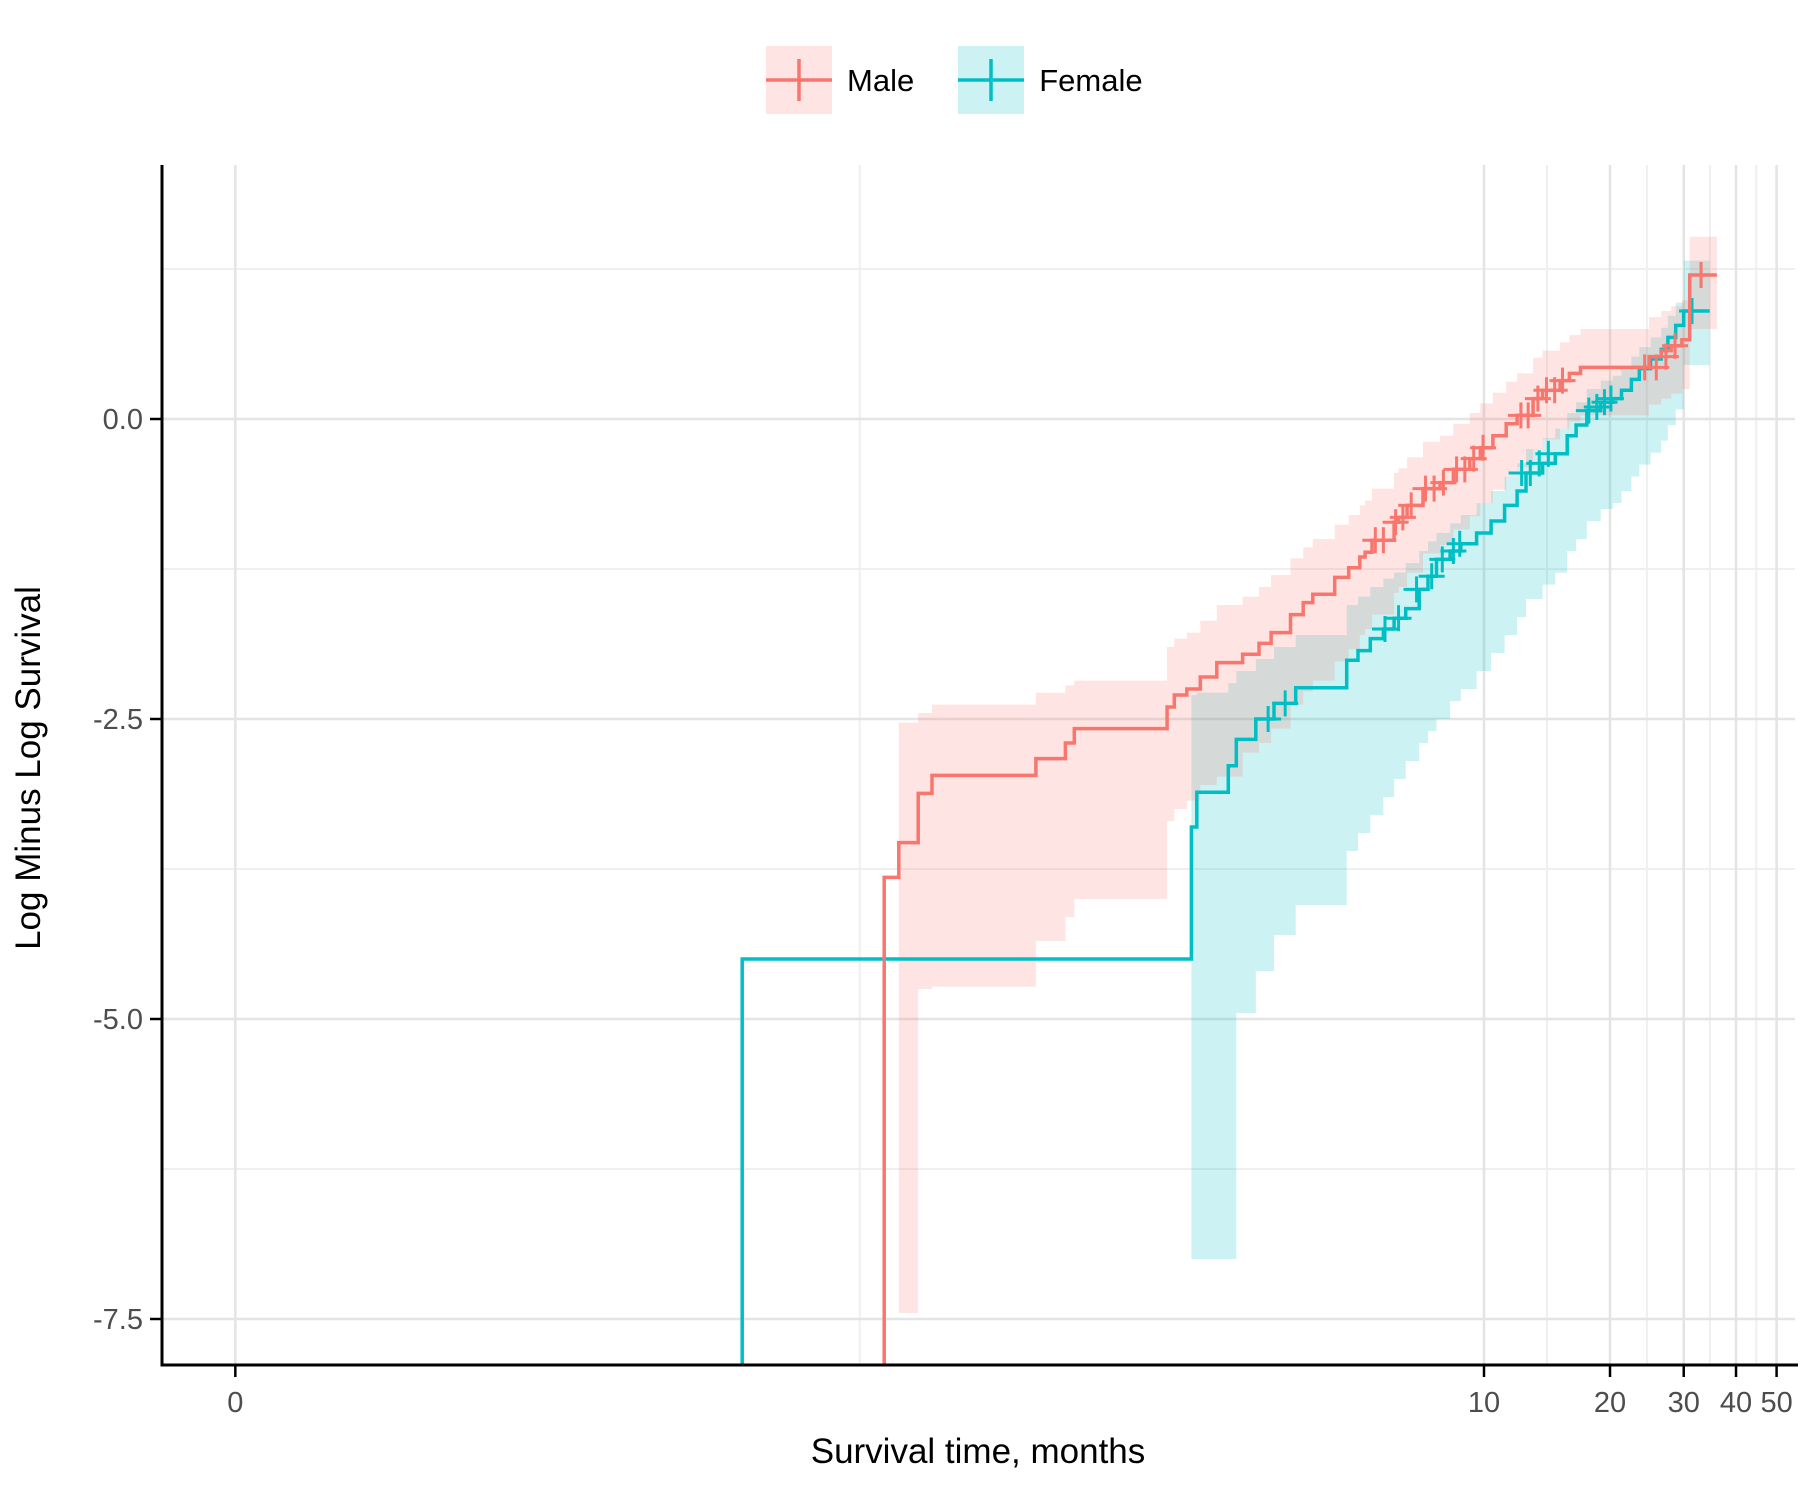 The height and width of the screenshot is (1500, 1800). I want to click on legend-key-female-icon, so click(991, 80).